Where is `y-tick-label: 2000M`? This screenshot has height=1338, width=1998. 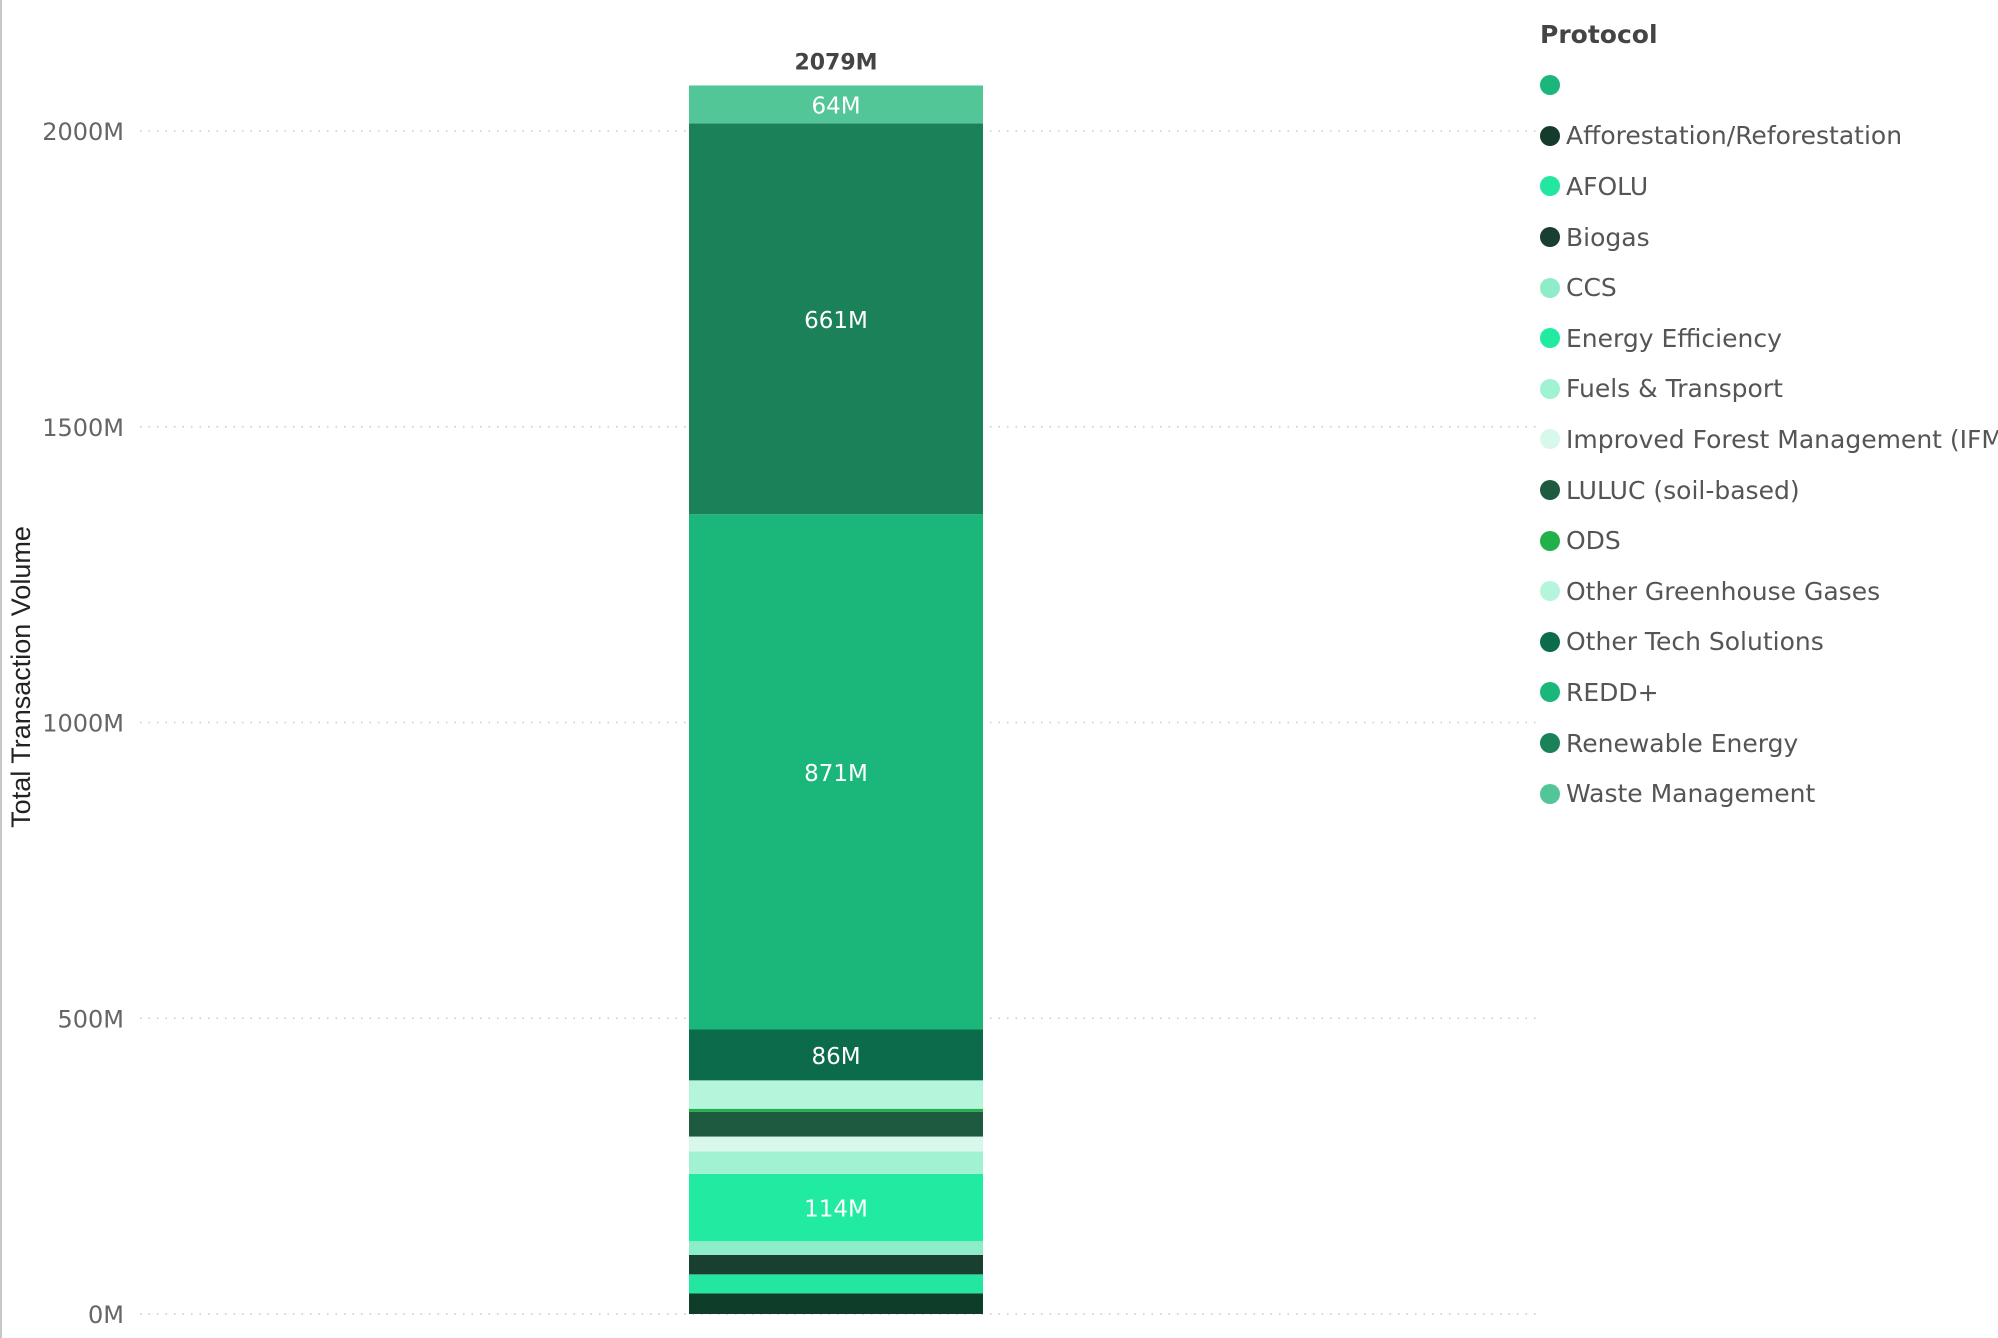 y-tick-label: 2000M is located at coordinates (83, 132).